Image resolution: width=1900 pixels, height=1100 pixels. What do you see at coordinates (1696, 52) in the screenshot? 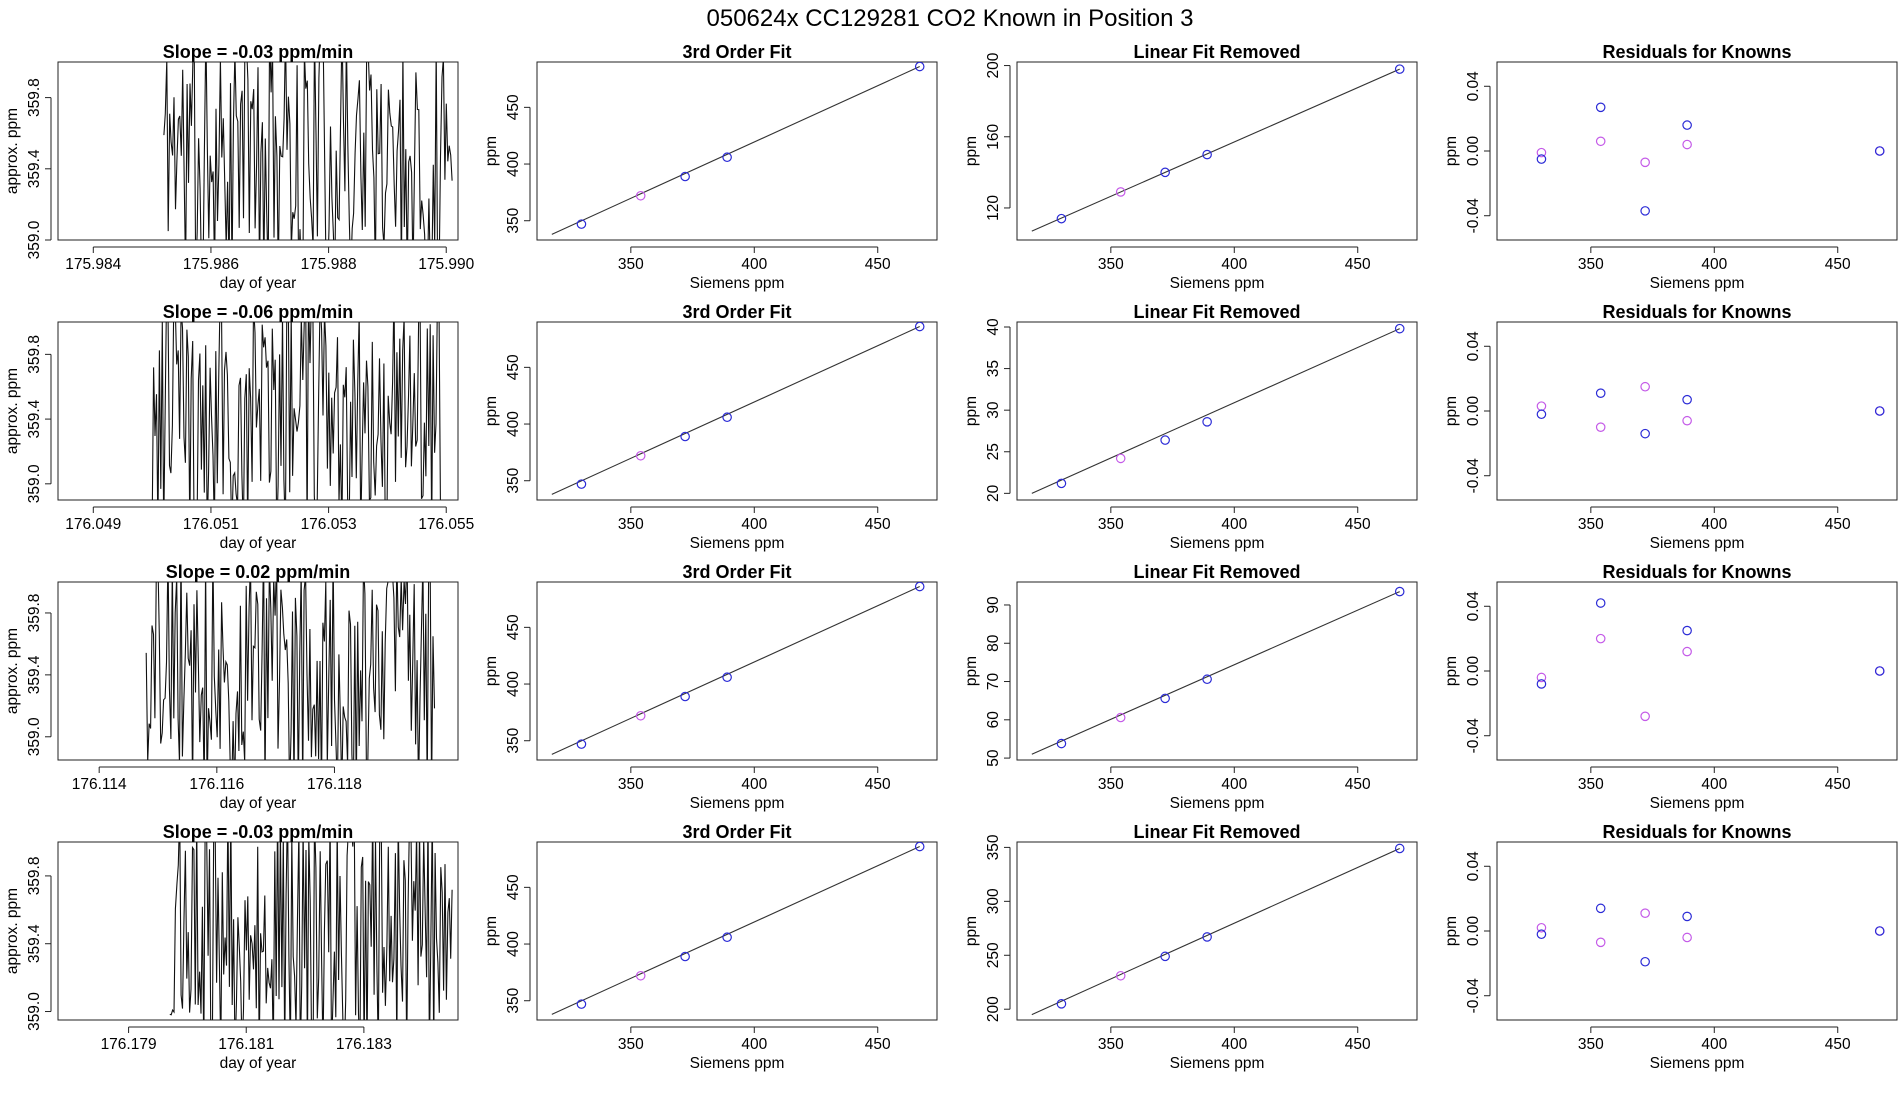
I see `panel-title: Residuals for Knowns` at bounding box center [1696, 52].